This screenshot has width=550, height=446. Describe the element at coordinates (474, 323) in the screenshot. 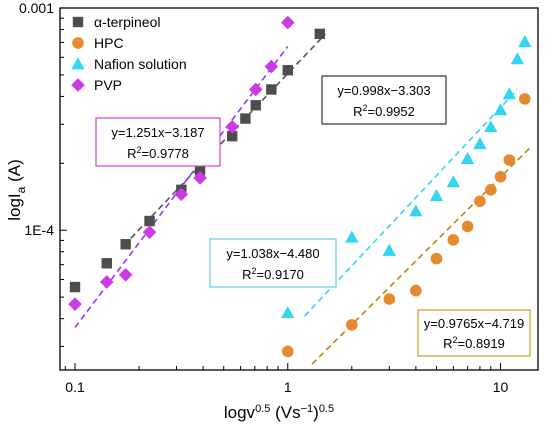

I see `annotation-hpc-equation: y=0.9765x−4.719` at that location.